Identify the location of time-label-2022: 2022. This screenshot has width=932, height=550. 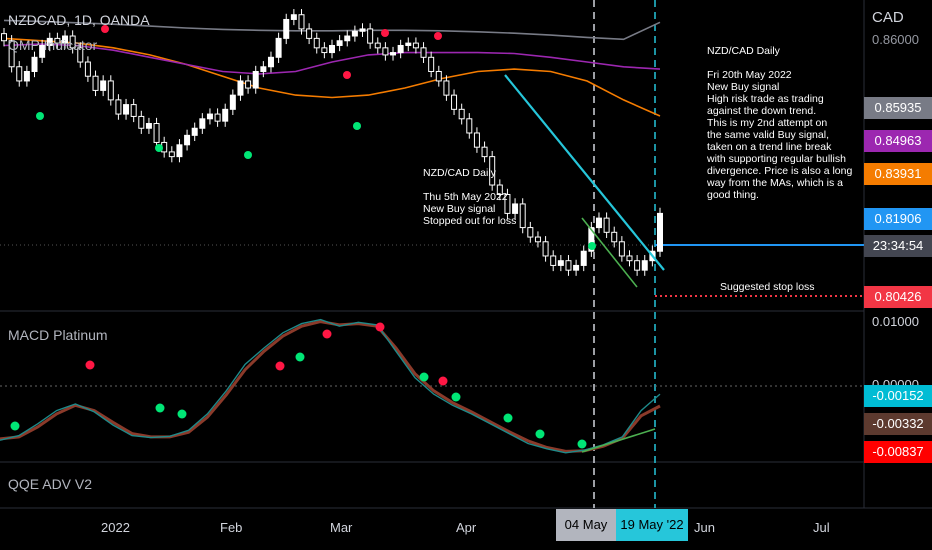
(115, 527).